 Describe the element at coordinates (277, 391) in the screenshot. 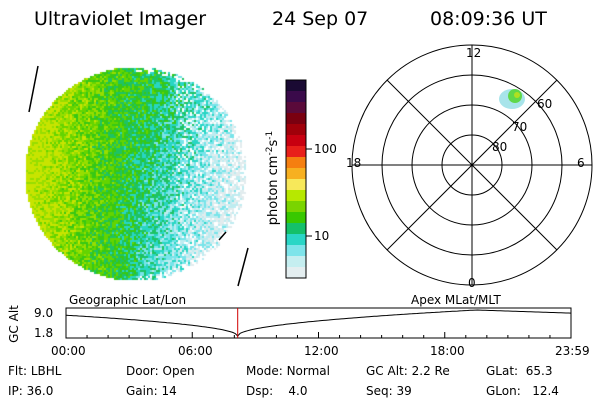

I see `info-dsp: Dsp: 4.0` at that location.